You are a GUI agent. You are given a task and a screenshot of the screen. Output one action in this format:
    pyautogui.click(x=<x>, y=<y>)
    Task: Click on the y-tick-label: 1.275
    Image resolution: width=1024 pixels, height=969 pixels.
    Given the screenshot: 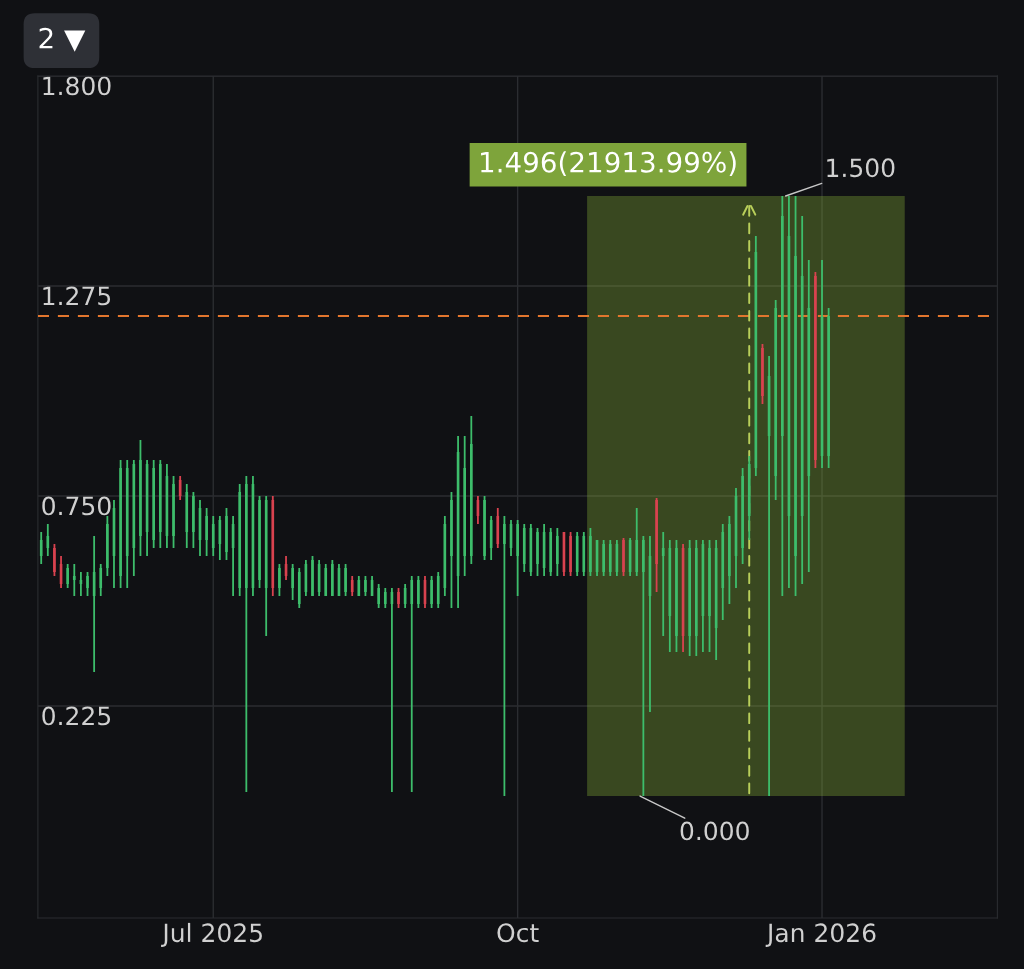 What is the action you would take?
    pyautogui.click(x=77, y=296)
    